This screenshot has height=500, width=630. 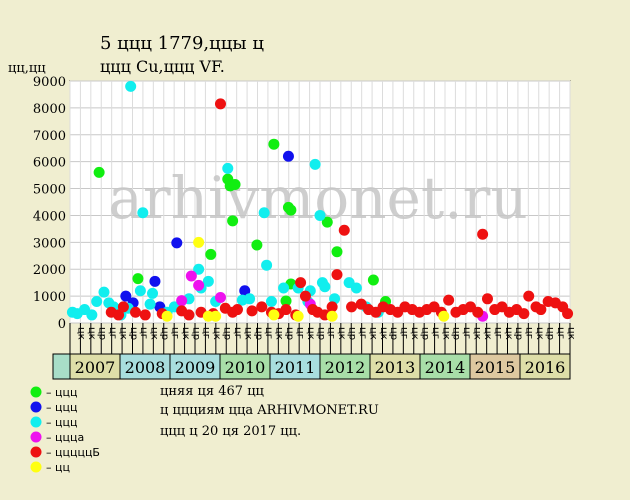 I want to click on year-band-start, so click(x=61, y=366).